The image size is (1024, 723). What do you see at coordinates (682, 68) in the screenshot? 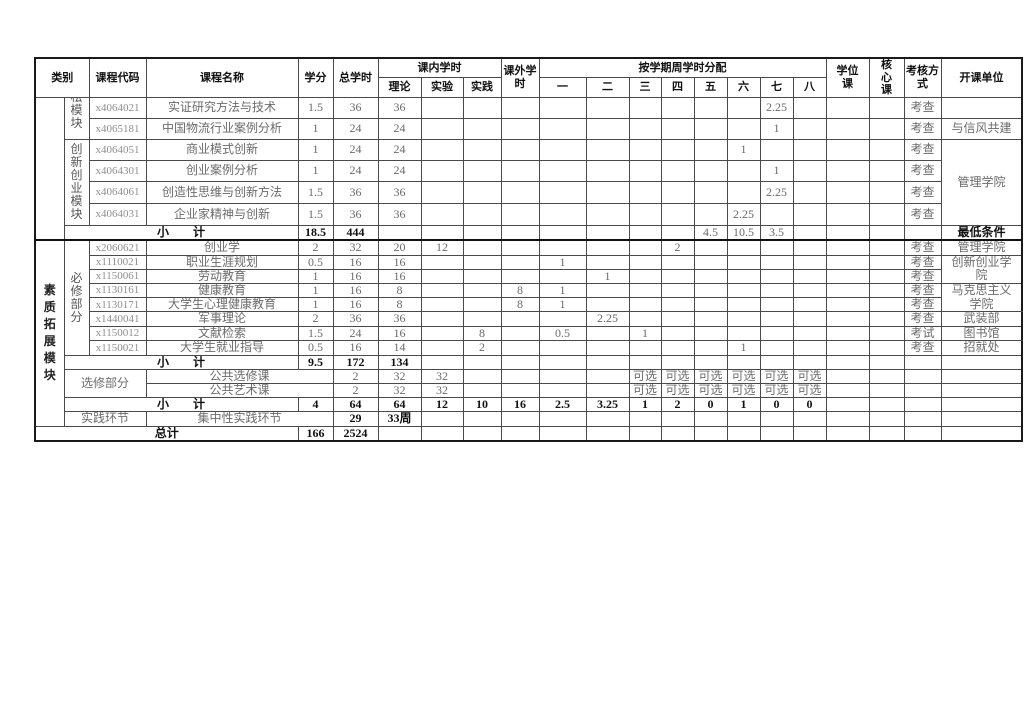
I see `hdr-weekly-distribution: 按学期周学时分配` at bounding box center [682, 68].